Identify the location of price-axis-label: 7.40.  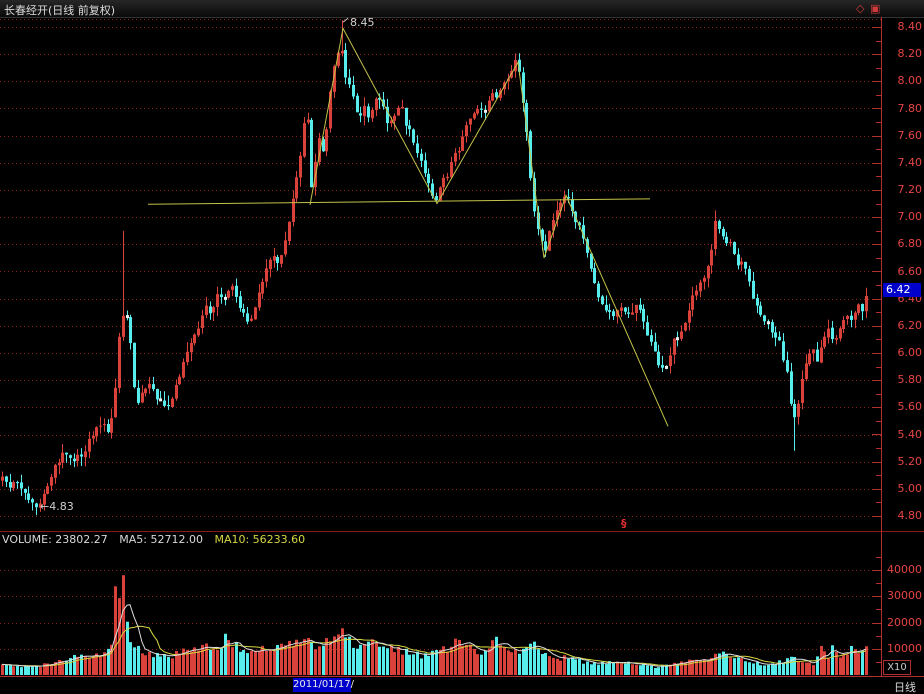
(910, 162).